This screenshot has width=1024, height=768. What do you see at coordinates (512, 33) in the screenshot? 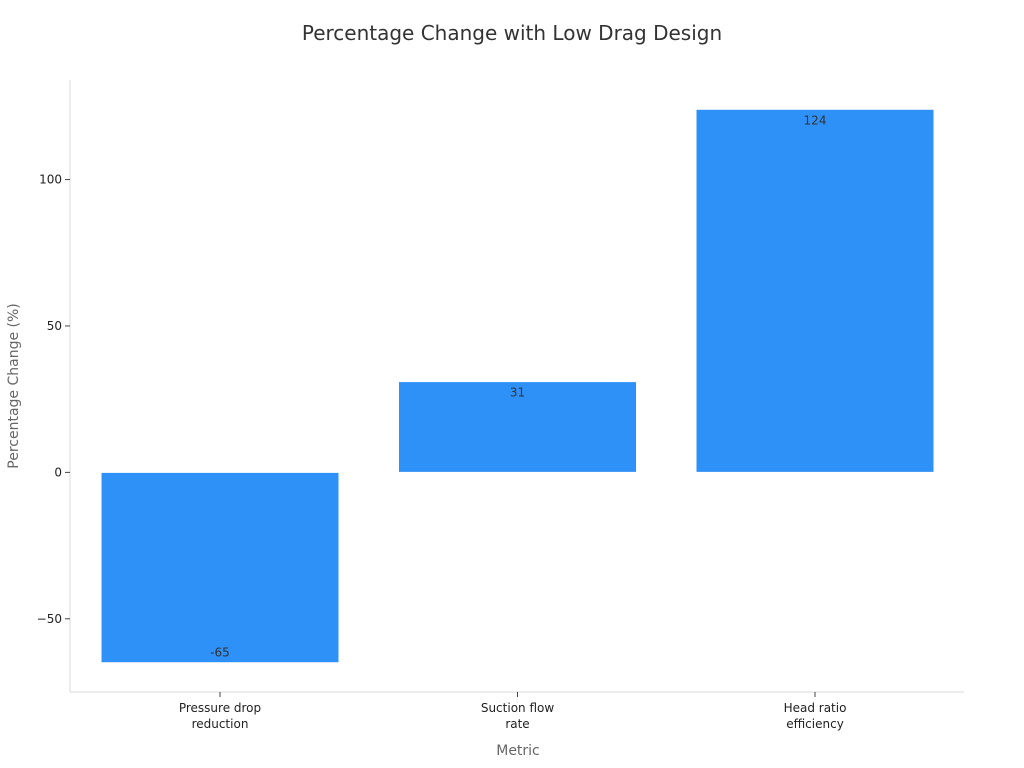
I see `chart-title: Percentage Change with Low Drag Design` at bounding box center [512, 33].